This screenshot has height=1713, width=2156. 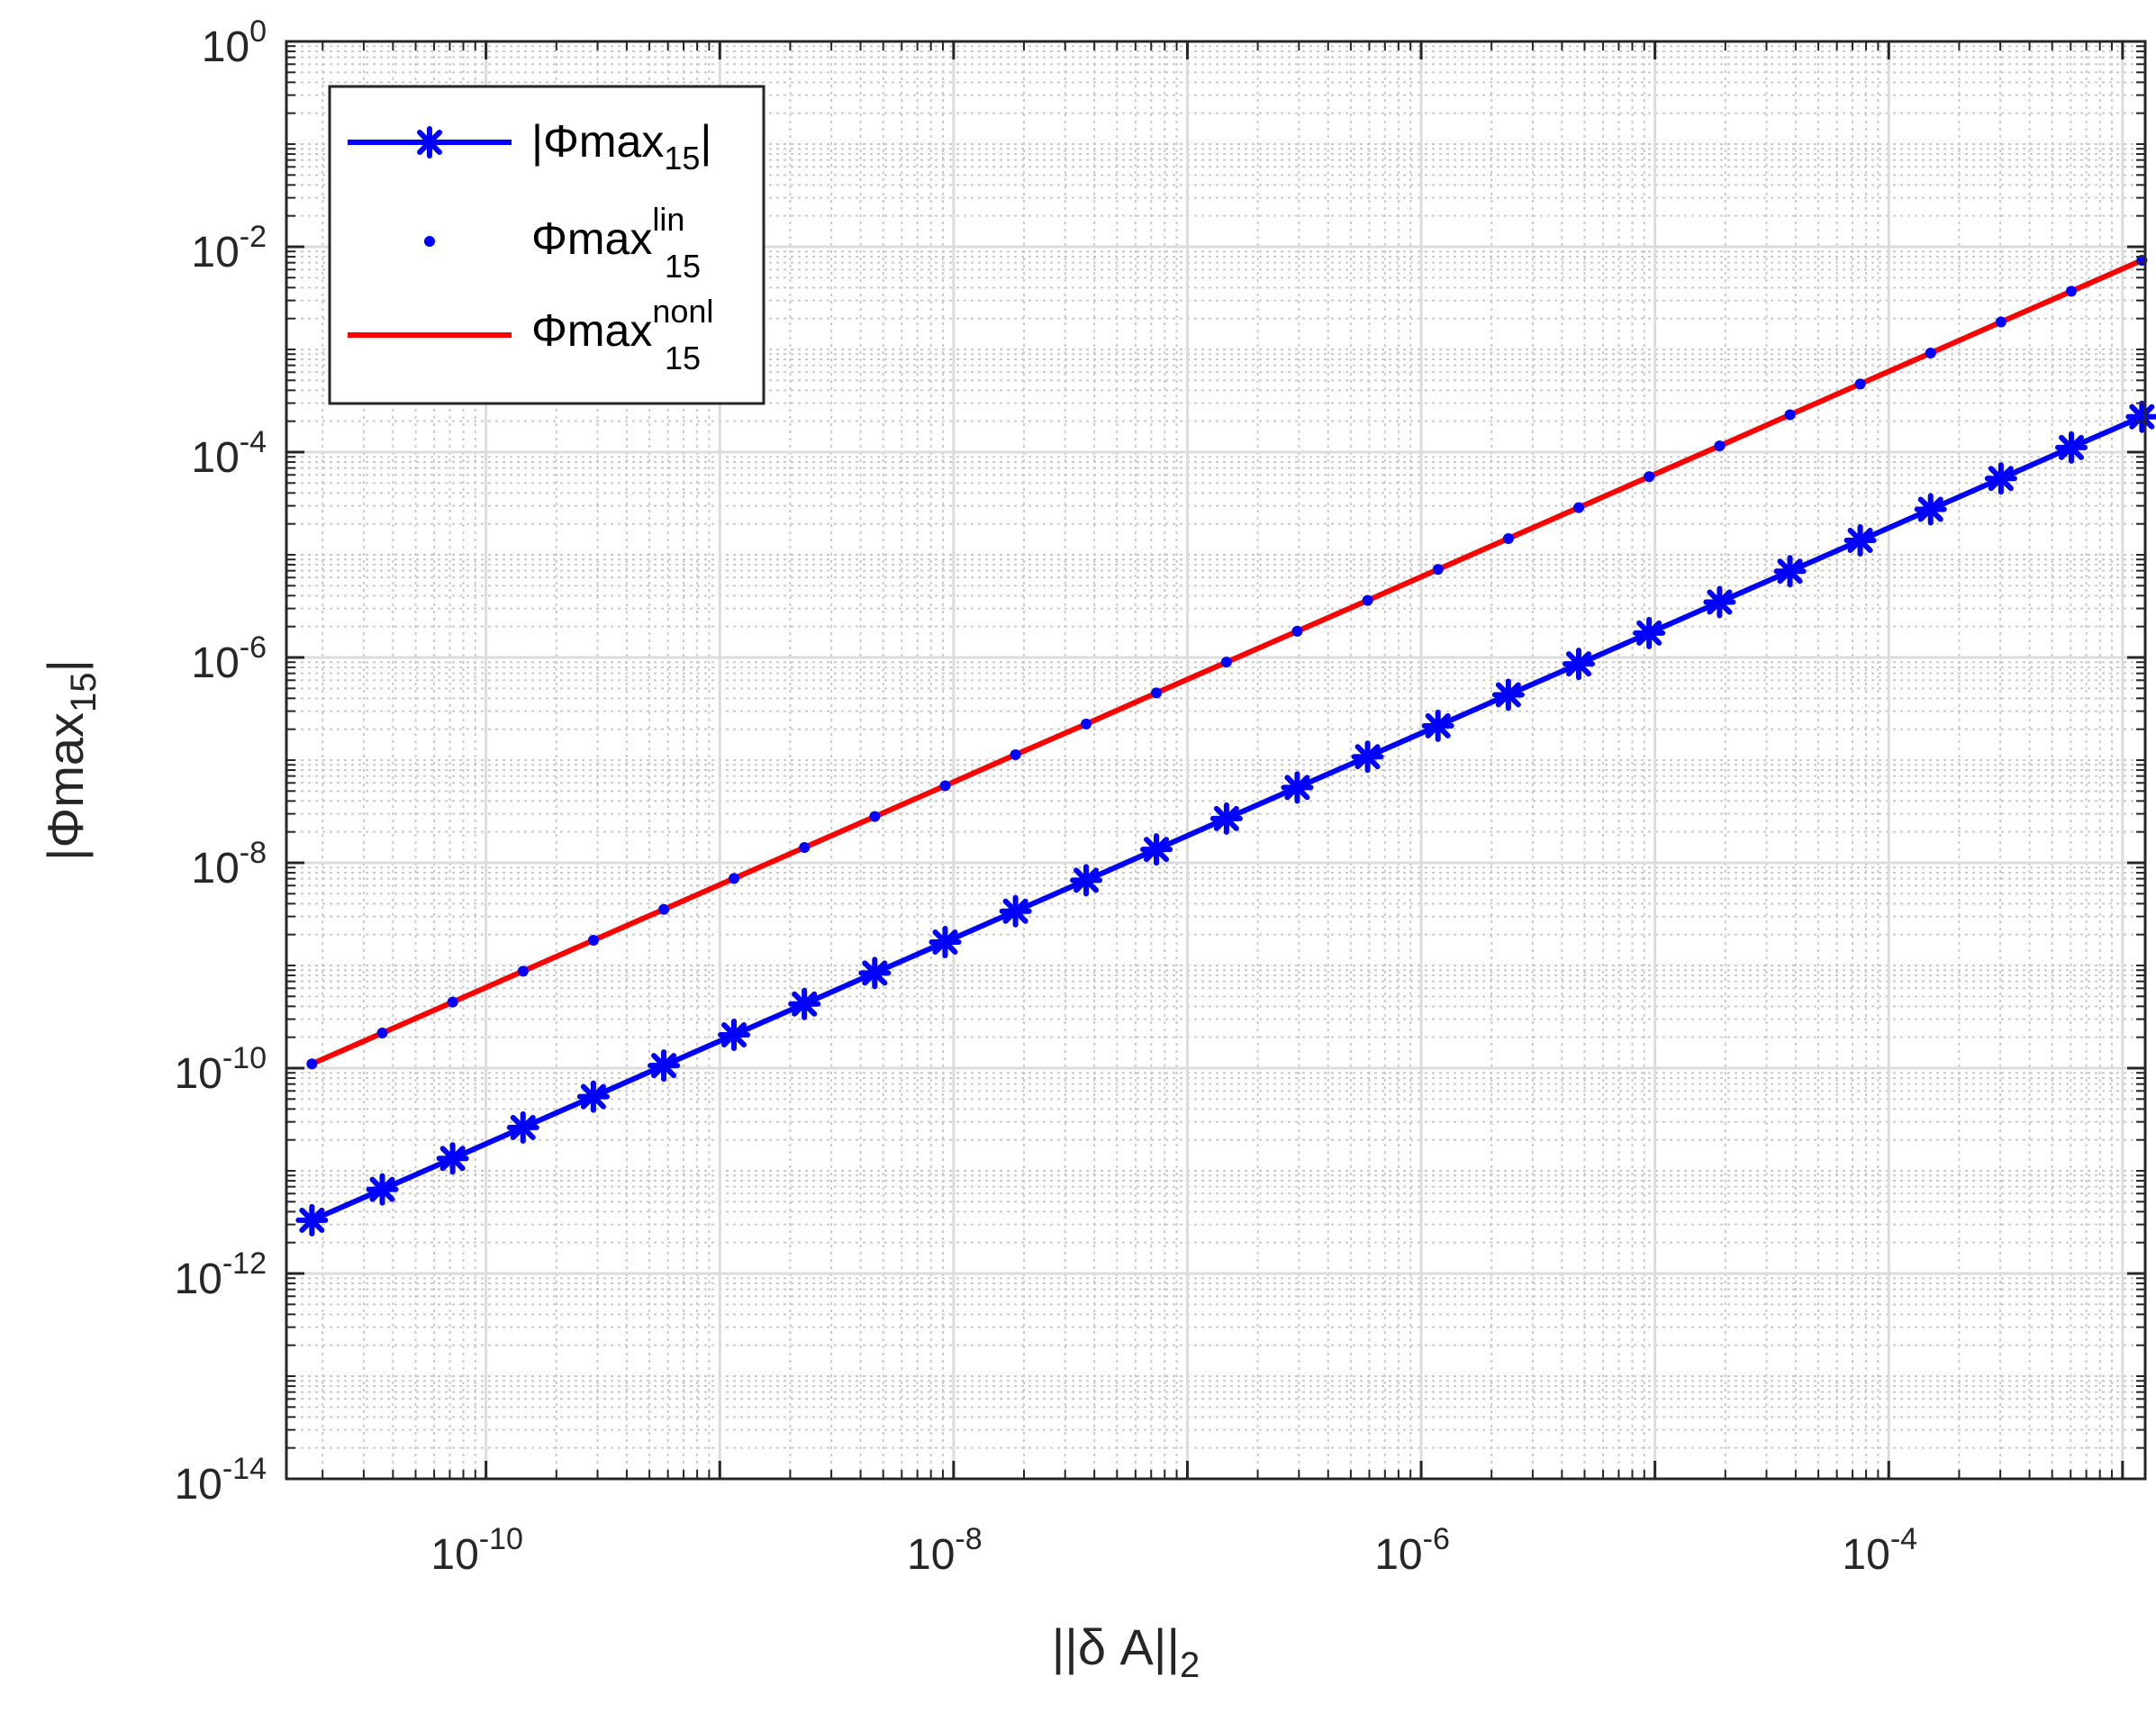 What do you see at coordinates (229, 248) in the screenshot?
I see `y-tick-label: 10⁻²` at bounding box center [229, 248].